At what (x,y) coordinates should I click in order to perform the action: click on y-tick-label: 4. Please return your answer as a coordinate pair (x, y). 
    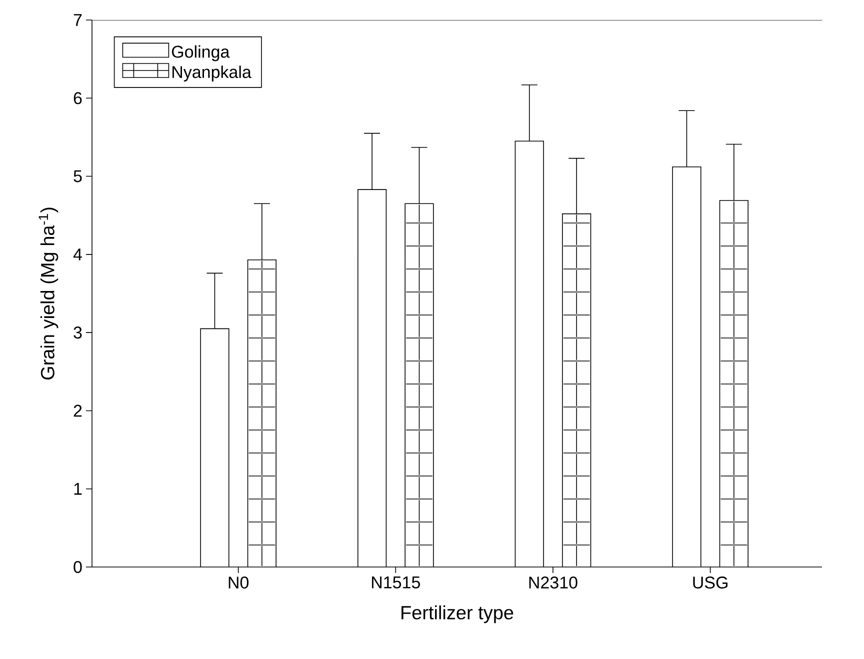
    Looking at the image, I should click on (77, 254).